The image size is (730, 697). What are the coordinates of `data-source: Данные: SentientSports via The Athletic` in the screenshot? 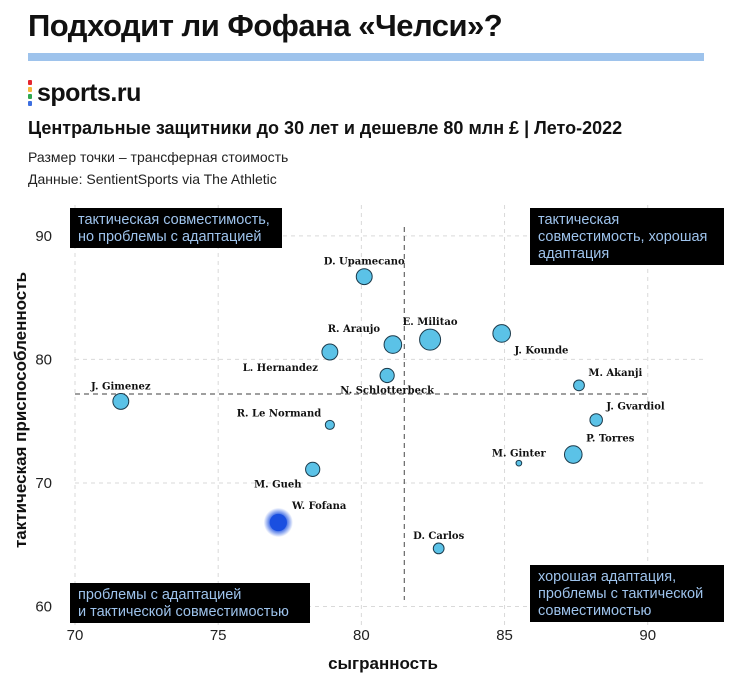 It's located at (152, 179).